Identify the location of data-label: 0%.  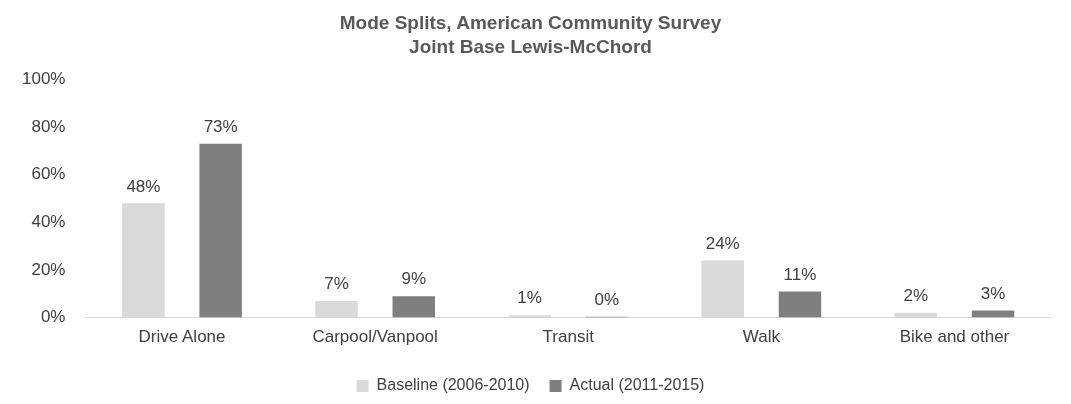
(607, 299).